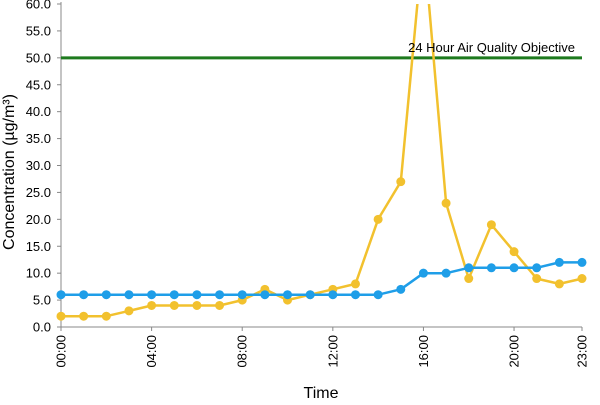 The image size is (600, 405). What do you see at coordinates (321, 392) in the screenshot?
I see `x-axis-title: Time` at bounding box center [321, 392].